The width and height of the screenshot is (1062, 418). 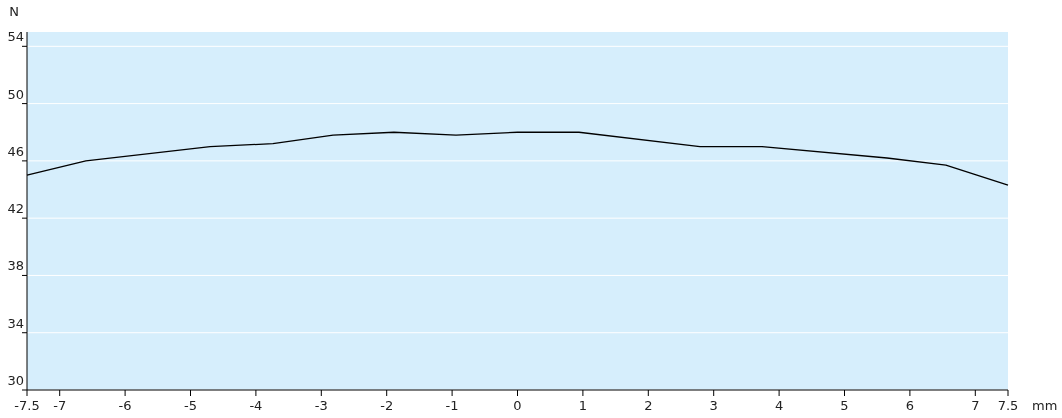 What do you see at coordinates (452, 405) in the screenshot?
I see `x-tick-label: -1` at bounding box center [452, 405].